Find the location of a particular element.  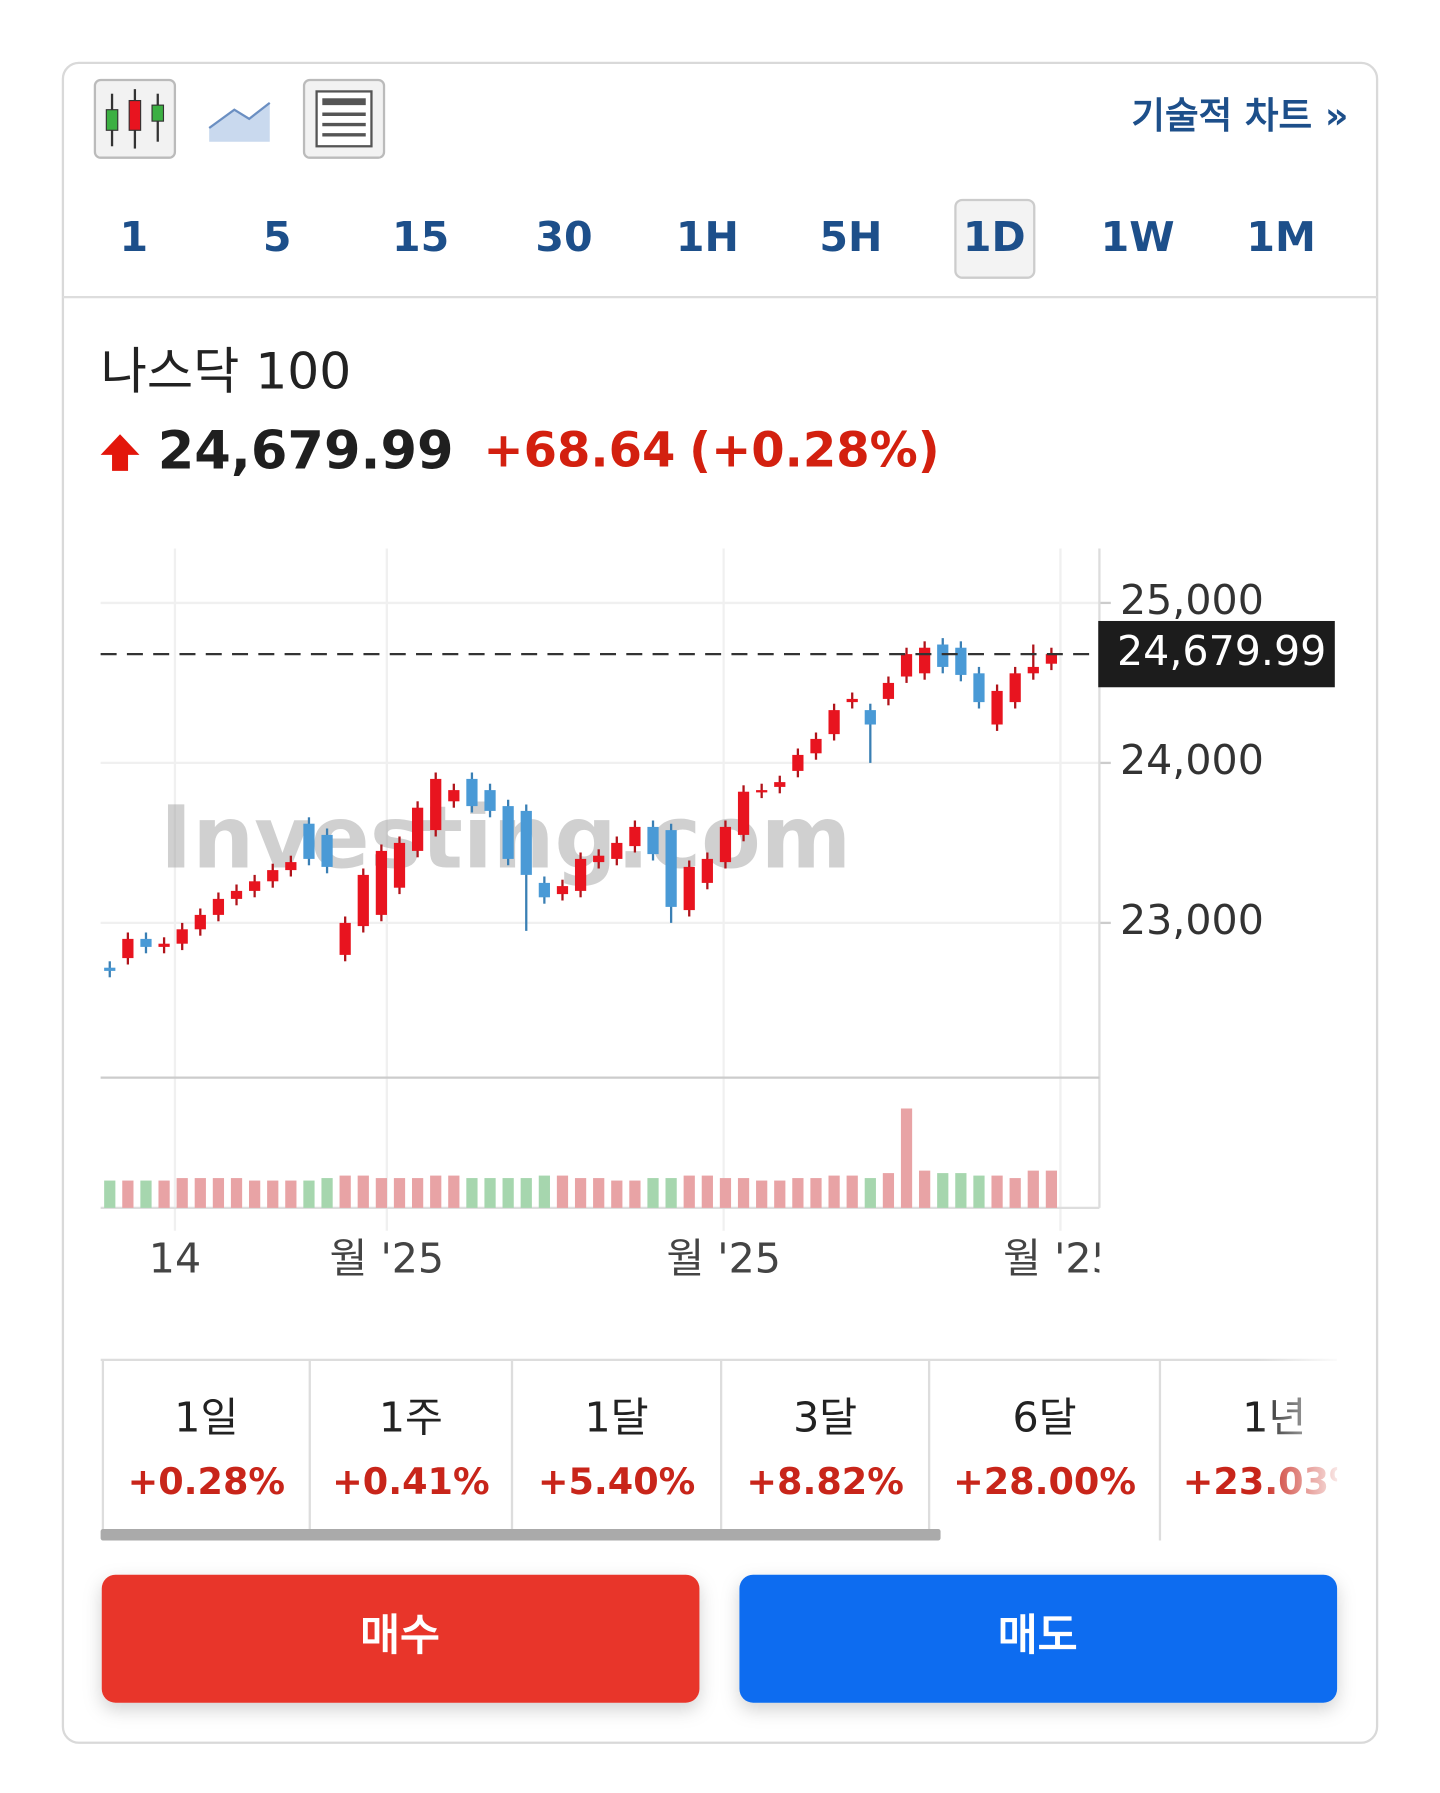

interval-tab: 1H is located at coordinates (707, 237).